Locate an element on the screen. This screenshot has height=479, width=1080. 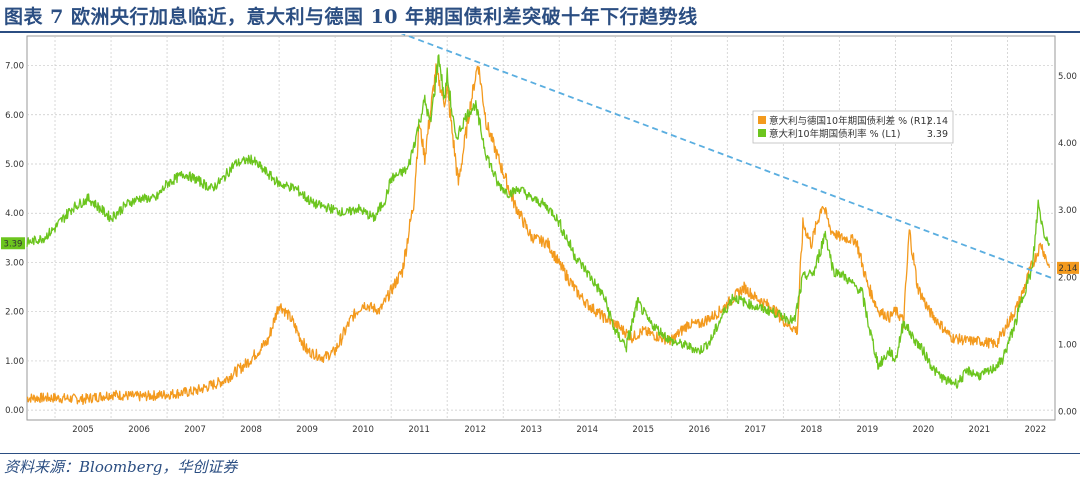
yield-badge-label: 3.39 is located at coordinates (13, 244).